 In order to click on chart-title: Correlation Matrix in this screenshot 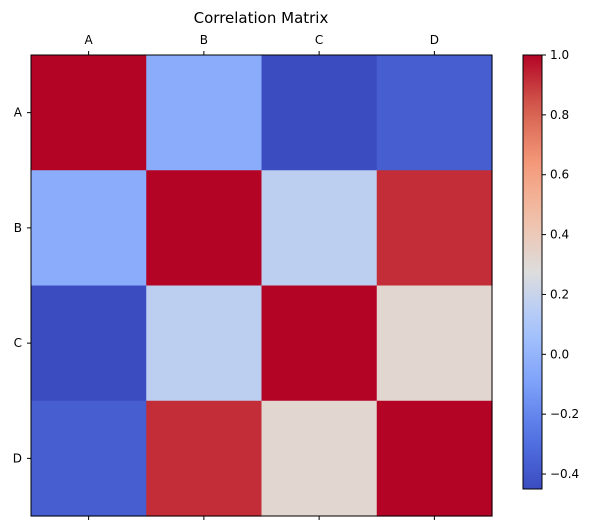, I will do `click(261, 18)`.